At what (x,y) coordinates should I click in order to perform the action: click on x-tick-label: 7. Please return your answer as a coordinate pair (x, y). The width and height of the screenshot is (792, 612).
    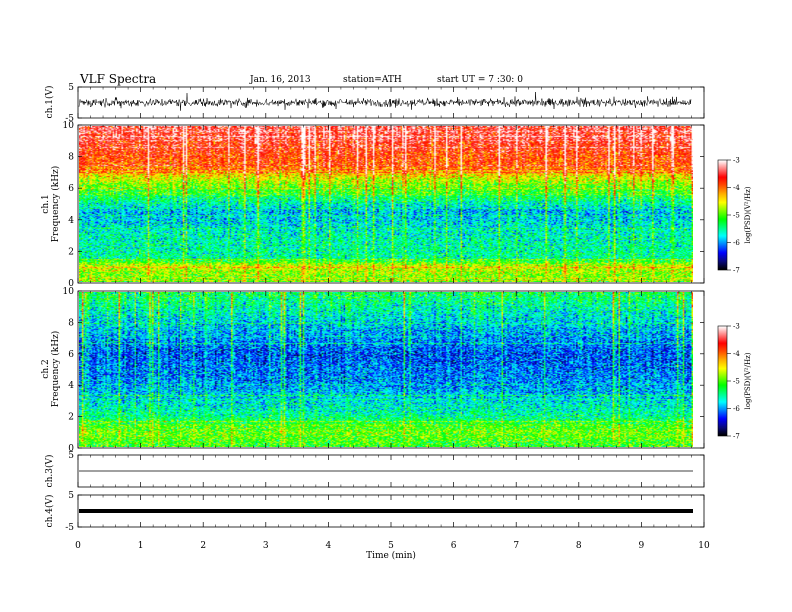
    Looking at the image, I should click on (516, 546).